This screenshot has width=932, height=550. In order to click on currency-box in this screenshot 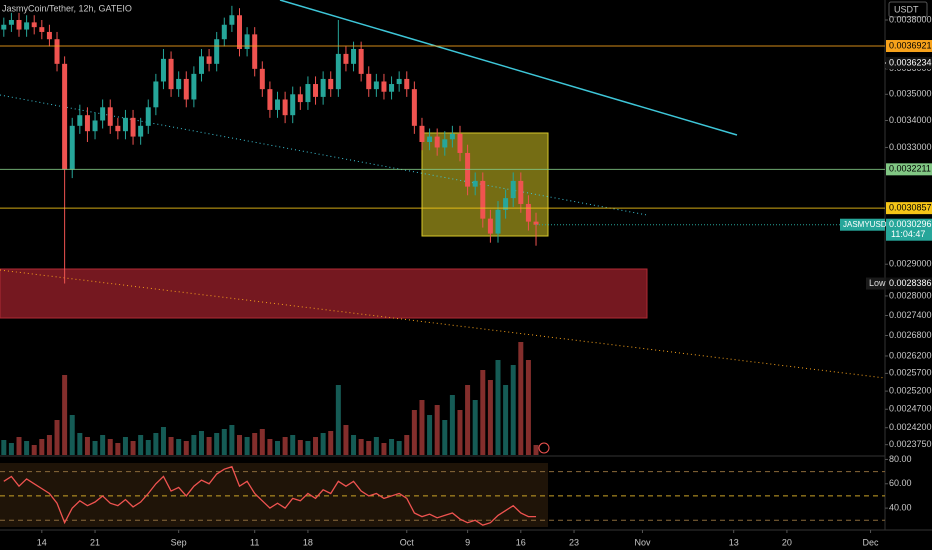, I will do `click(908, 9)`.